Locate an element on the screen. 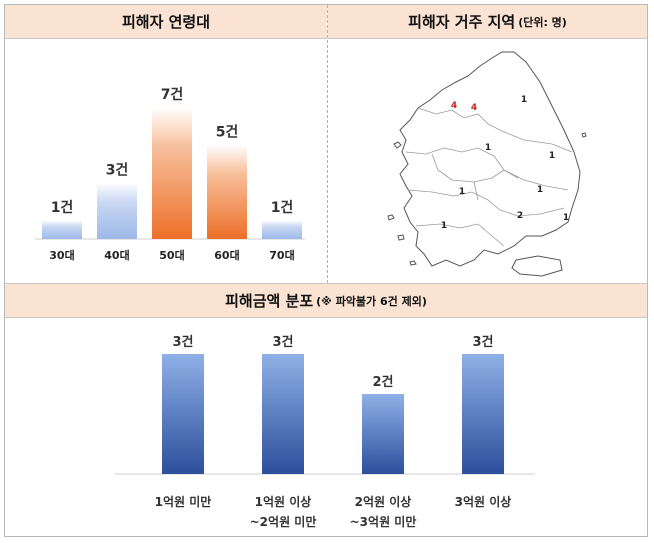  age-category-label: 40대 is located at coordinates (116, 255).